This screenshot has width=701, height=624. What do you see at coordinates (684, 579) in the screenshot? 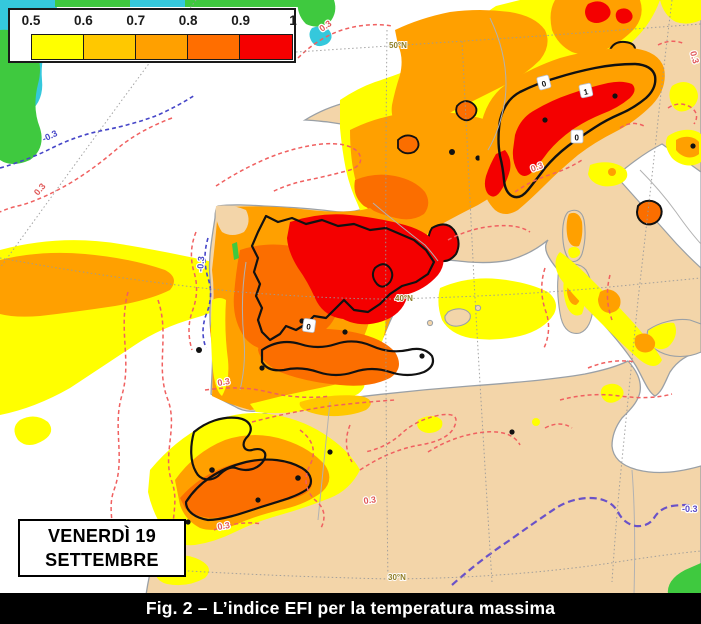
I see `green-efi-patch` at bounding box center [684, 579].